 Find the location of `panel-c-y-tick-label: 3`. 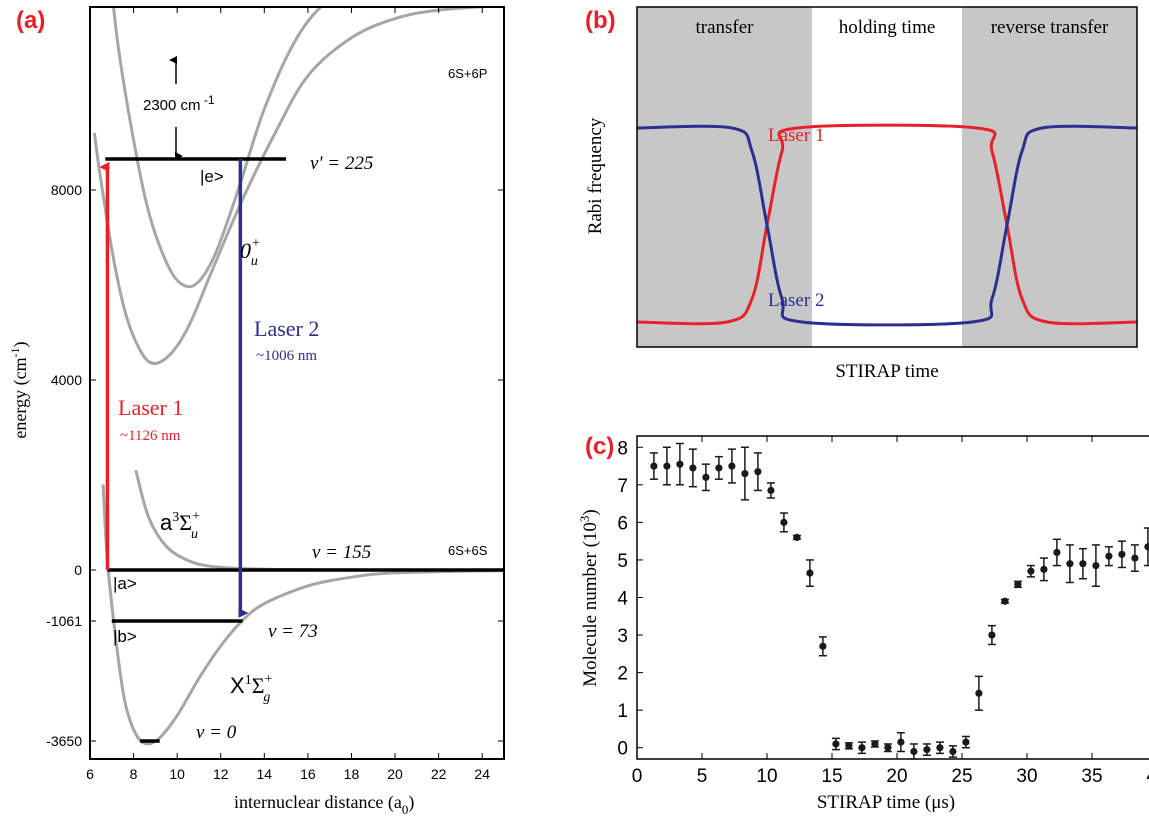

panel-c-y-tick-label: 3 is located at coordinates (622, 636).